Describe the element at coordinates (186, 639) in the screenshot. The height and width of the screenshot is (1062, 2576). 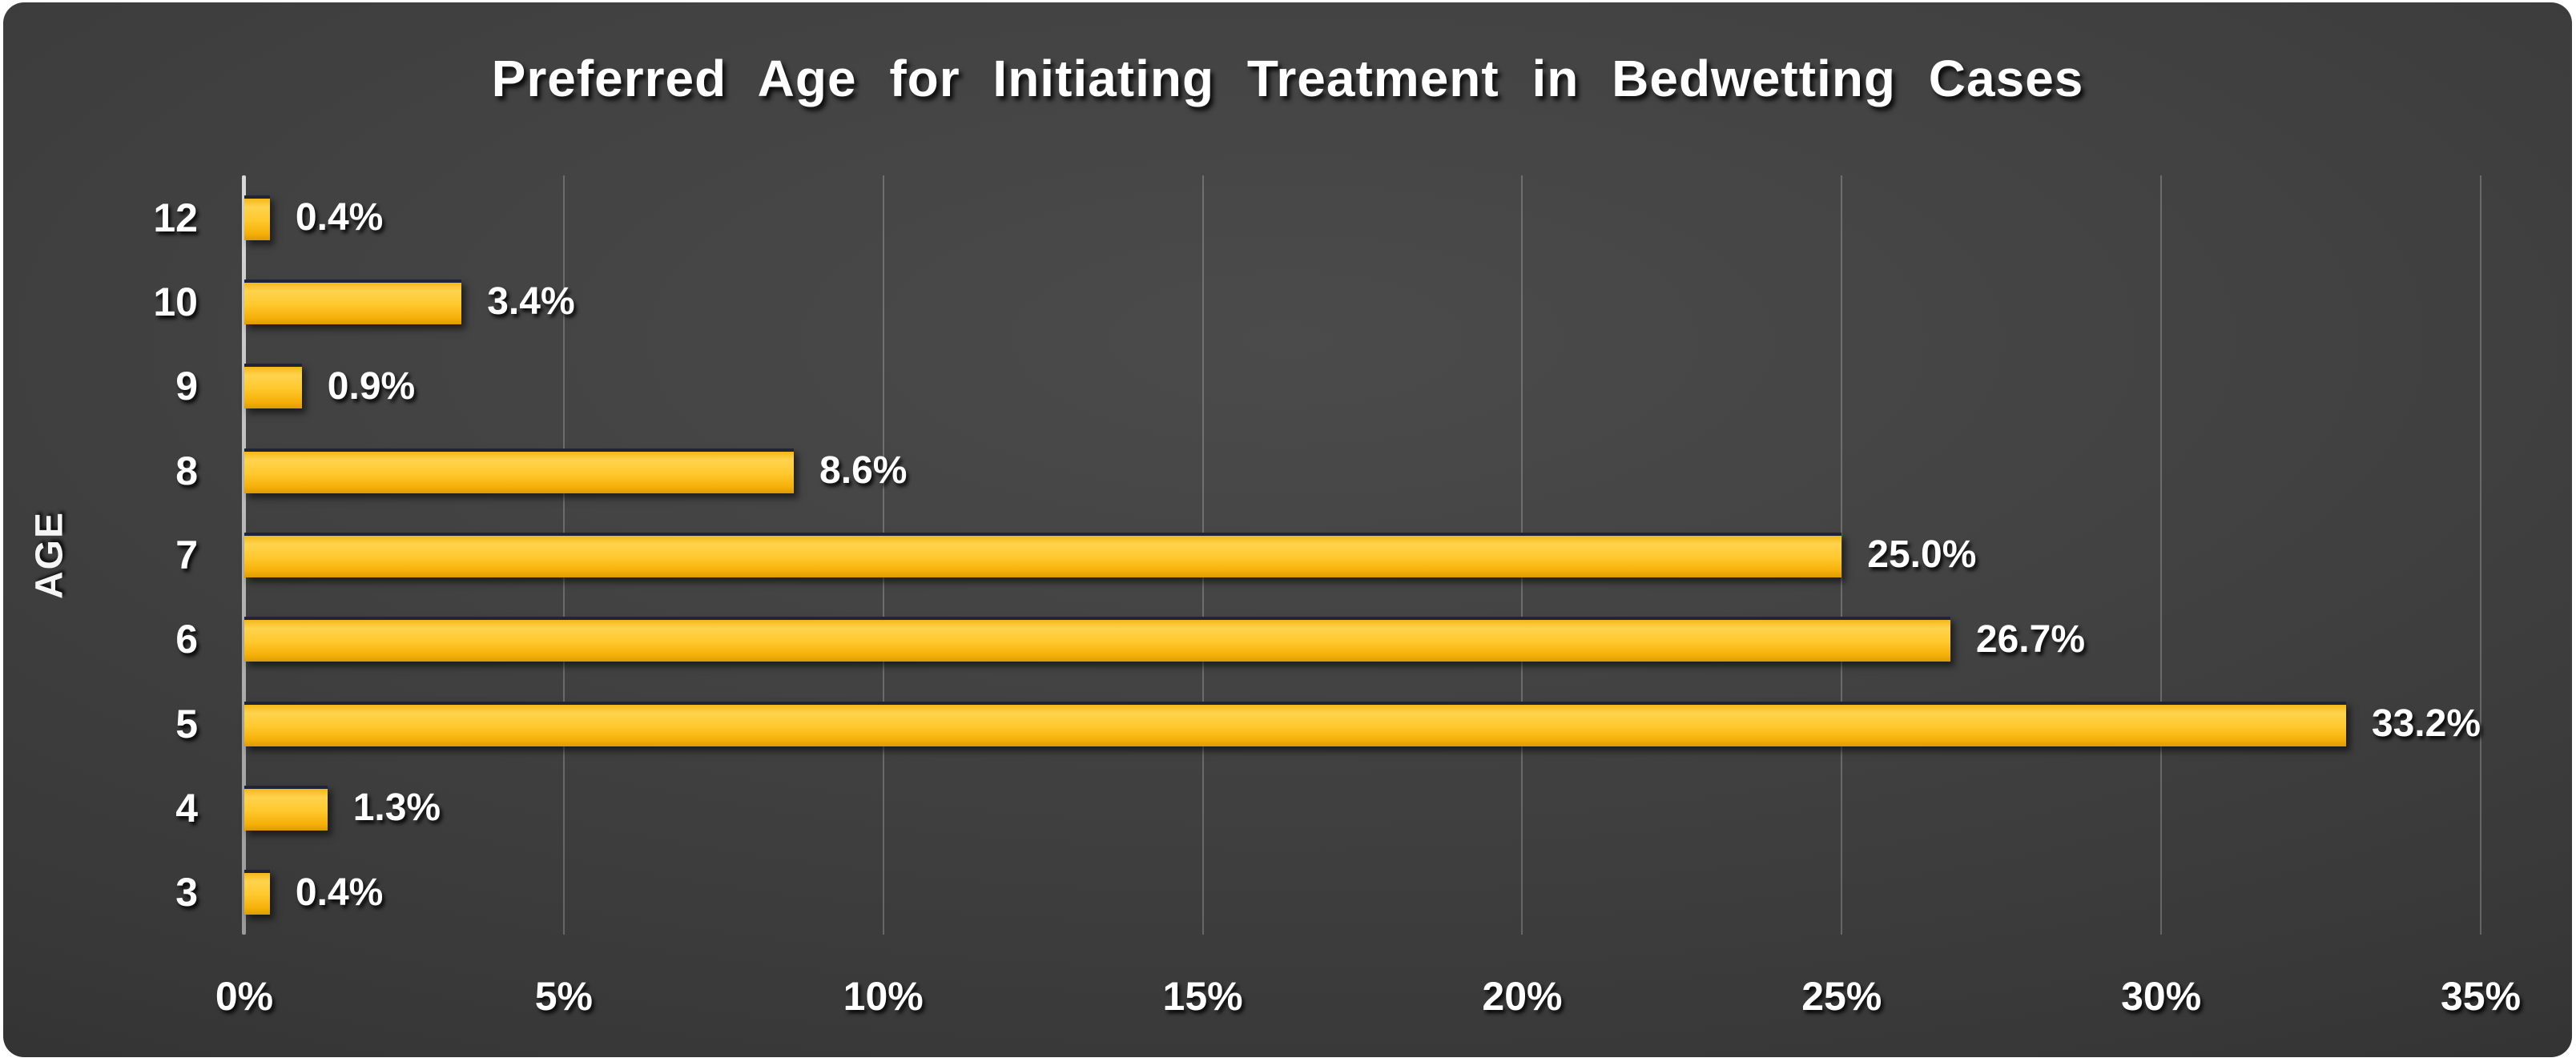
I see `category-label: 6` at that location.